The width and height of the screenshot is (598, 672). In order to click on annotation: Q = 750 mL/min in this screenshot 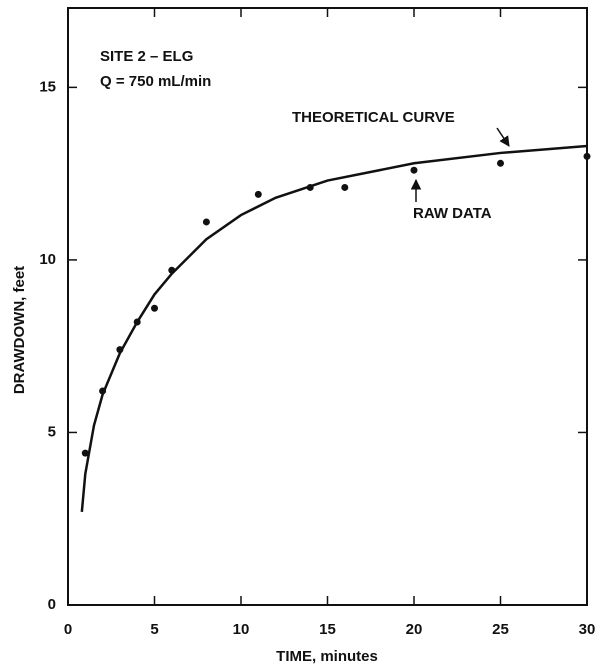, I will do `click(155, 81)`.